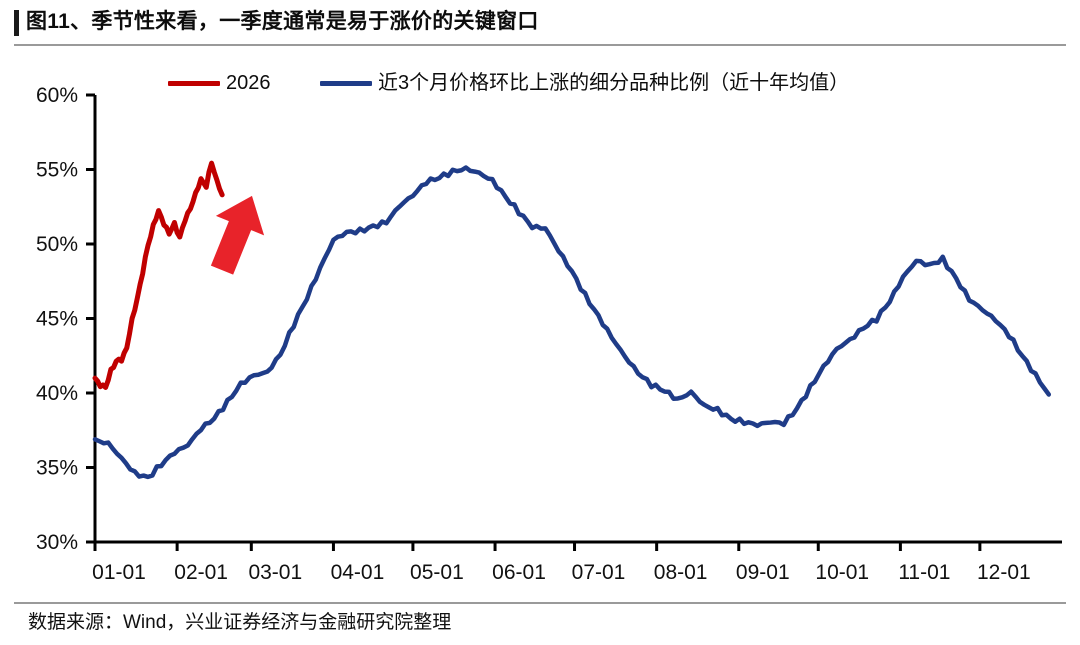 This screenshot has width=1080, height=645. Describe the element at coordinates (201, 572) in the screenshot. I see `x-tick-label: 02-01` at that location.